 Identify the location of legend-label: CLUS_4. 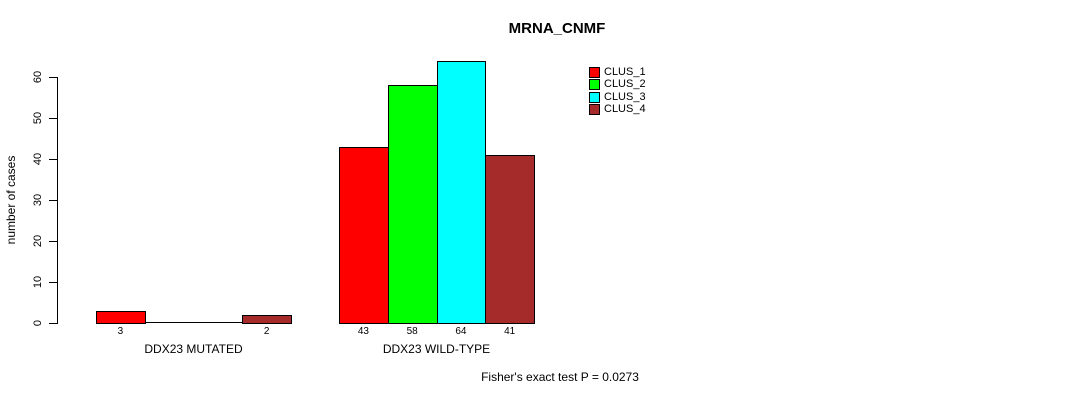
(625, 108).